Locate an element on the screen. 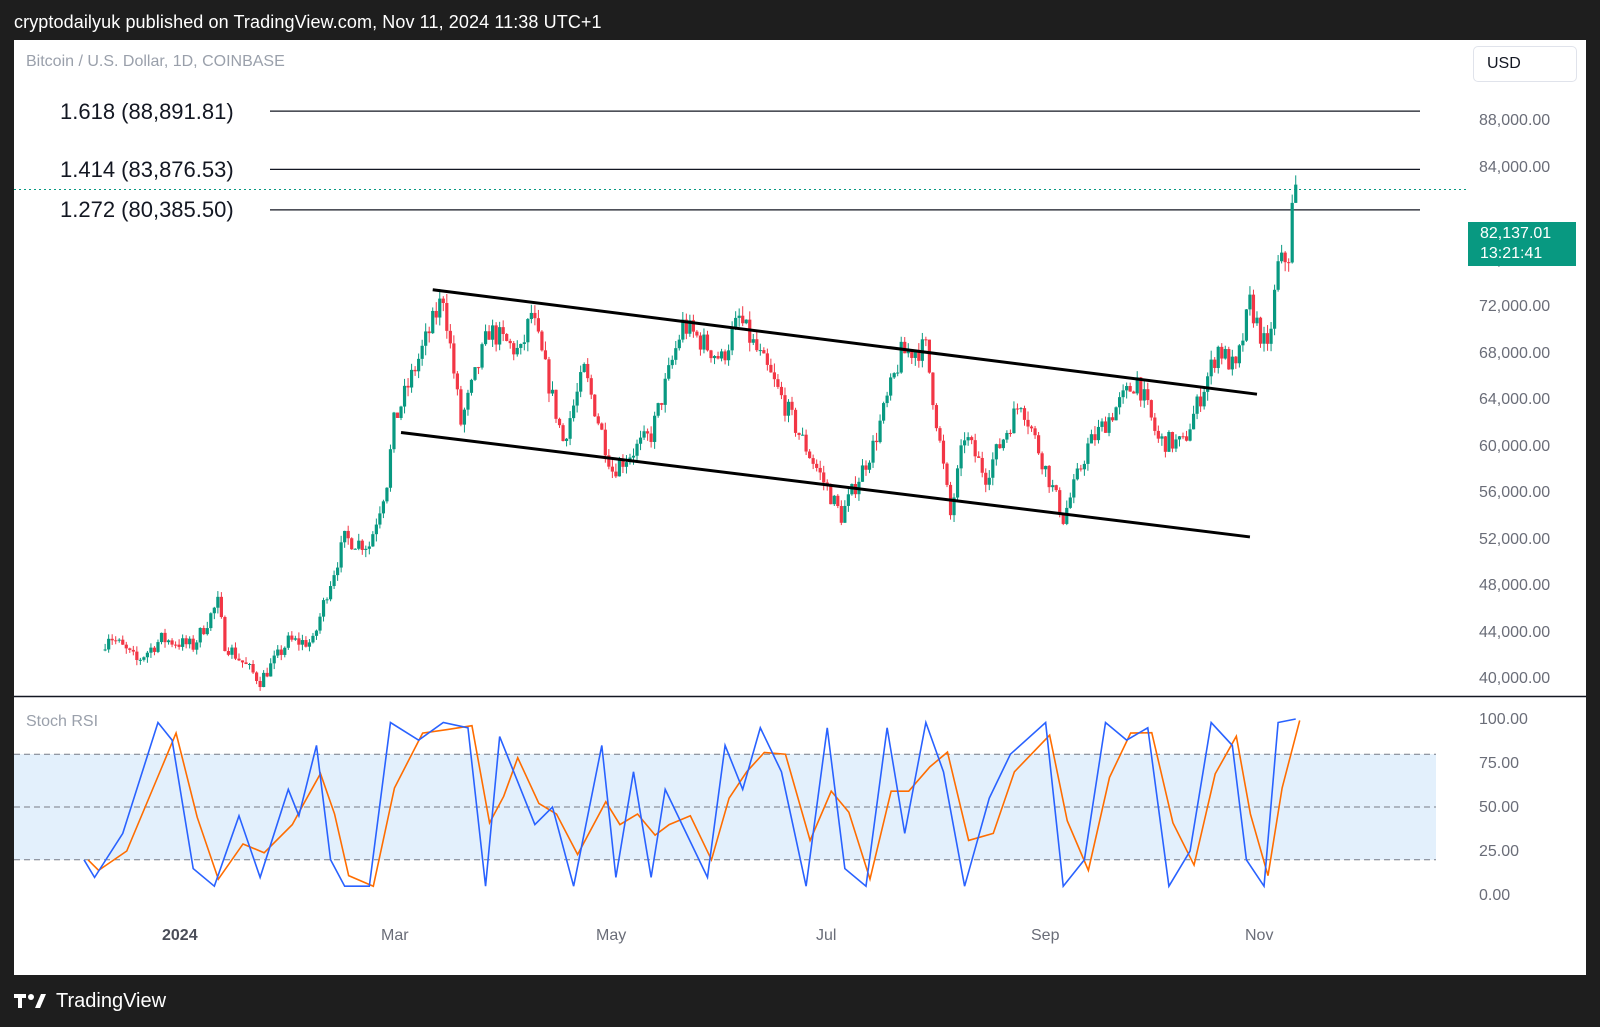 This screenshot has height=1027, width=1600. stoch-k-line is located at coordinates (689, 803).